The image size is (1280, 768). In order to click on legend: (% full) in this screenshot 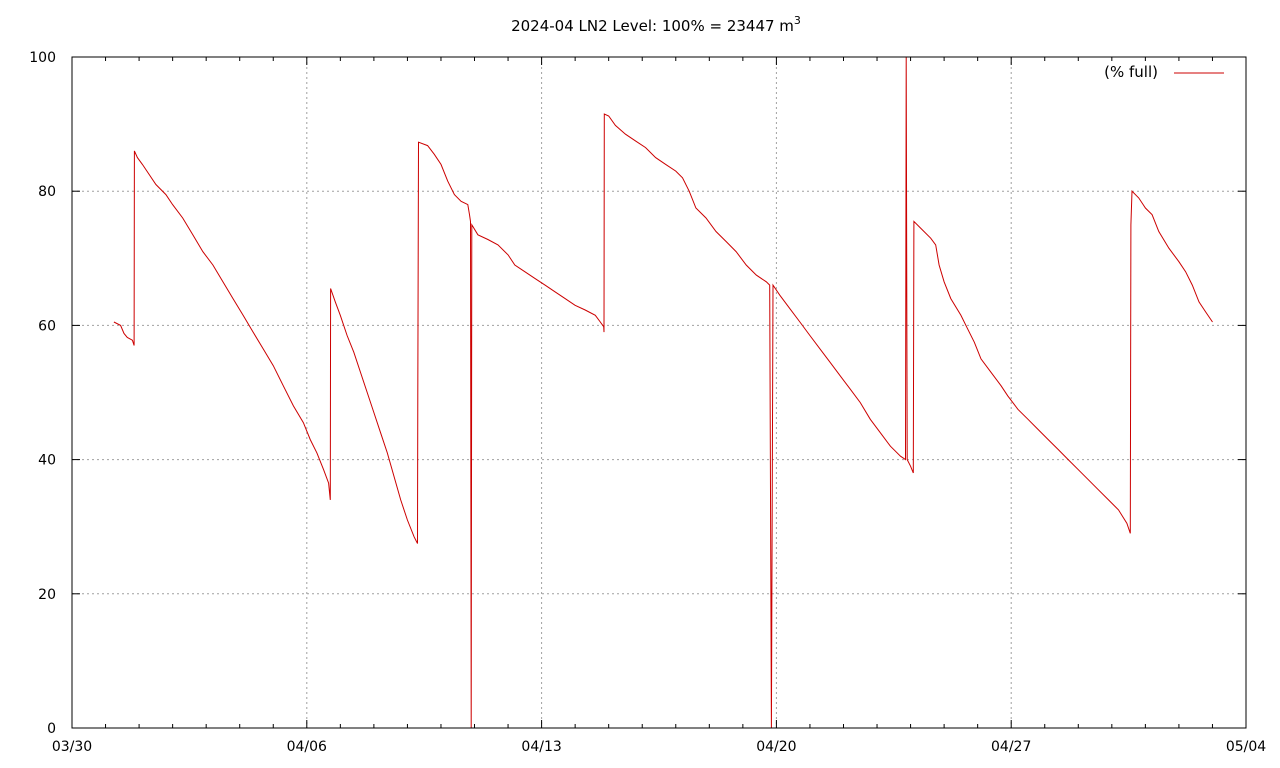, I will do `click(1164, 72)`.